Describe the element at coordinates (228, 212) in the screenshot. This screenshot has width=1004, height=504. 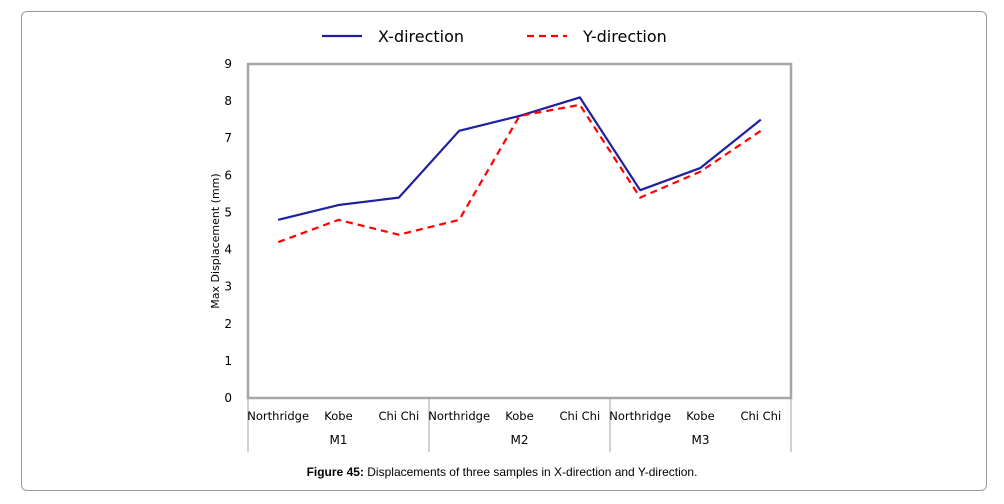
I see `y-tick-label: 5` at that location.